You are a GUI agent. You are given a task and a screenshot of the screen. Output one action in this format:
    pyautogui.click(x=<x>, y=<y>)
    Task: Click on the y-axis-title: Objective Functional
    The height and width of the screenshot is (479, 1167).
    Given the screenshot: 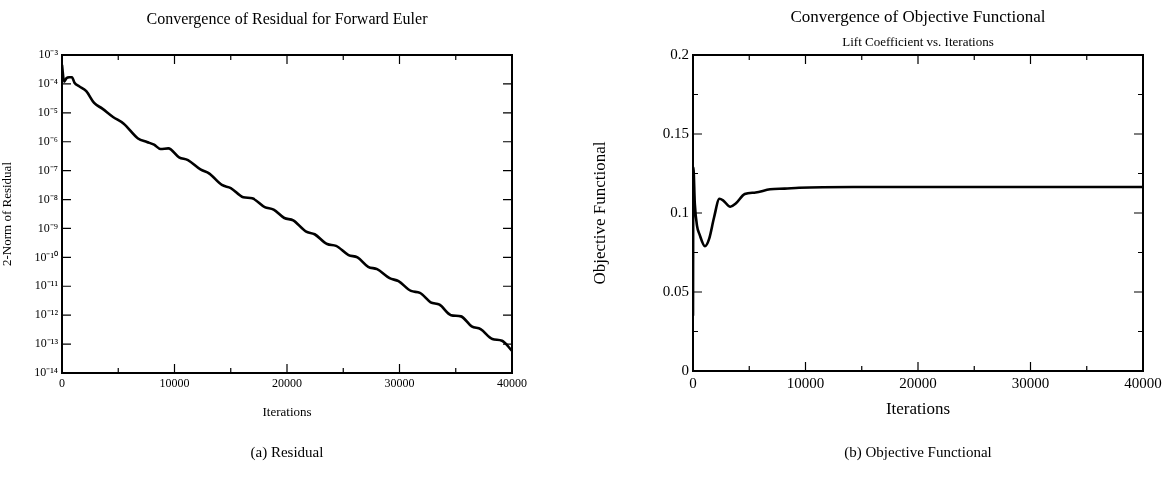 What is the action you would take?
    pyautogui.click(x=599, y=213)
    